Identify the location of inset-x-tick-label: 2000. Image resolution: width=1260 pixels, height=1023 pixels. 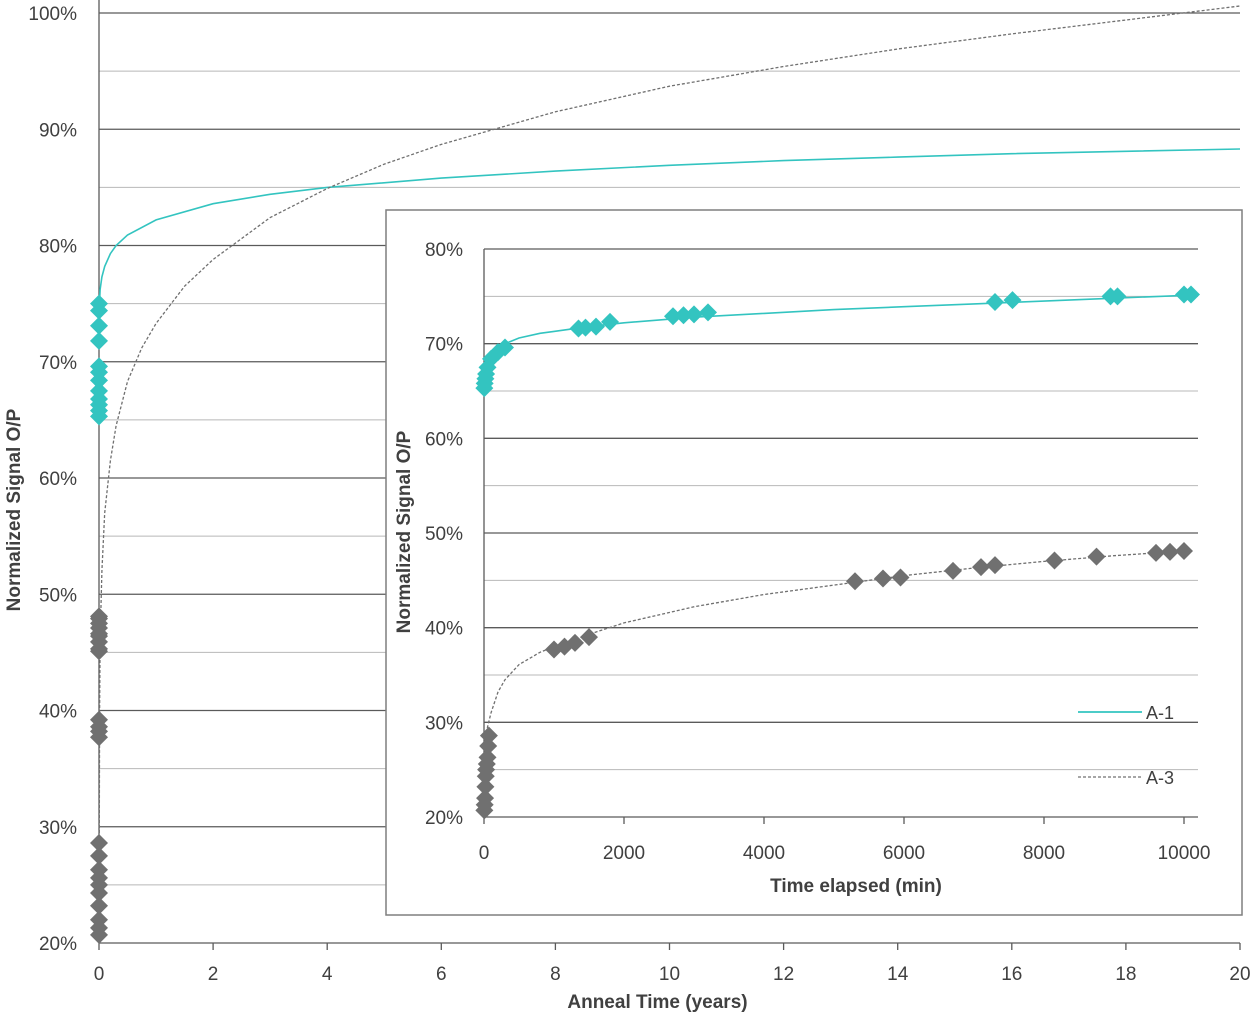
(624, 853).